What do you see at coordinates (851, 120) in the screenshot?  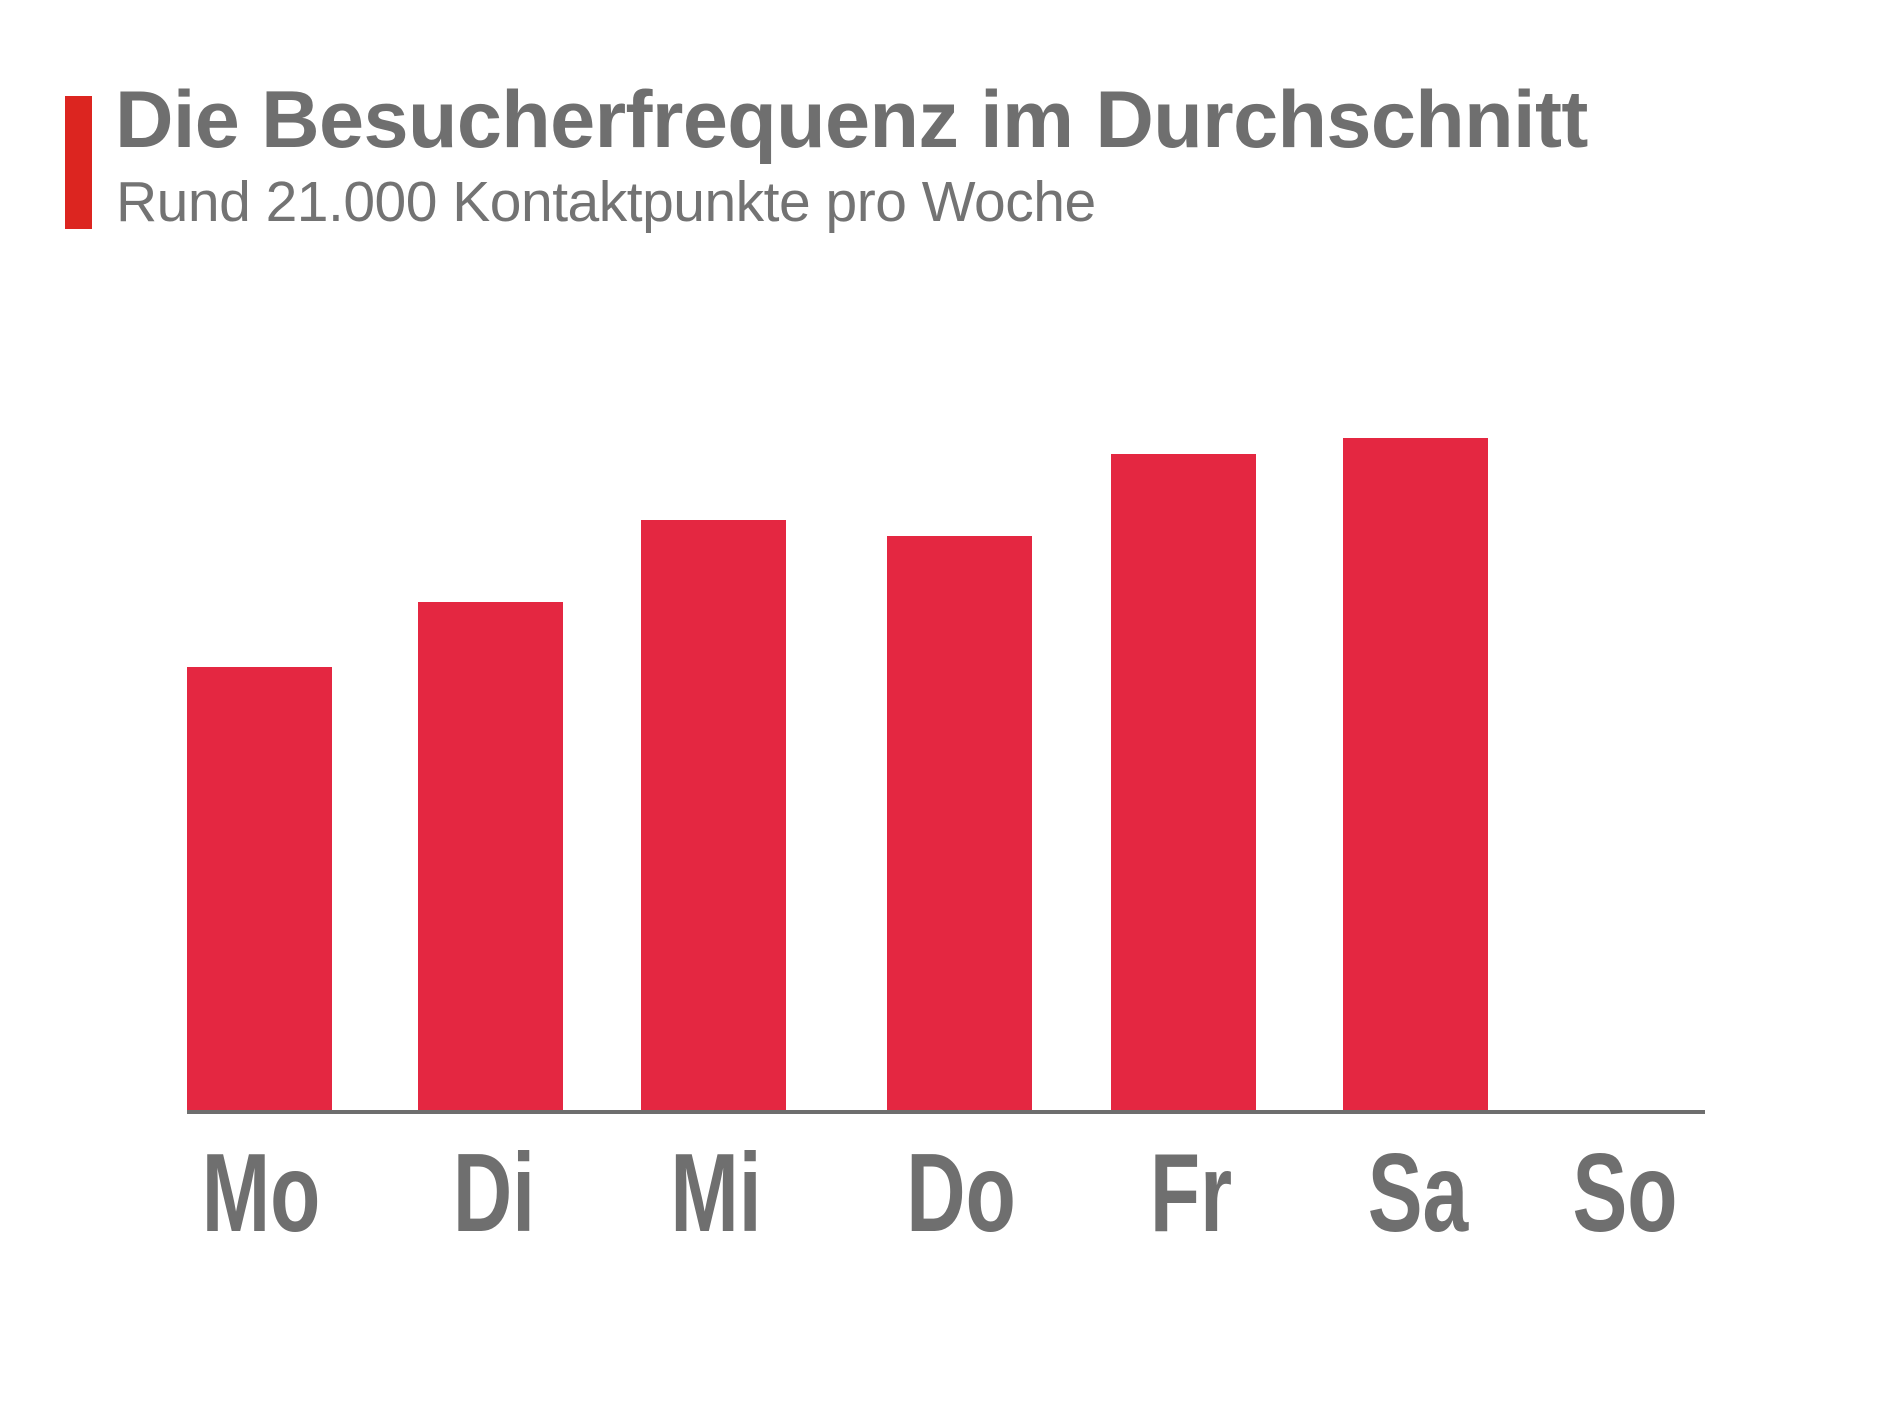 I see `chart-title: Die Besucherfrequenz im Durchschnitt` at bounding box center [851, 120].